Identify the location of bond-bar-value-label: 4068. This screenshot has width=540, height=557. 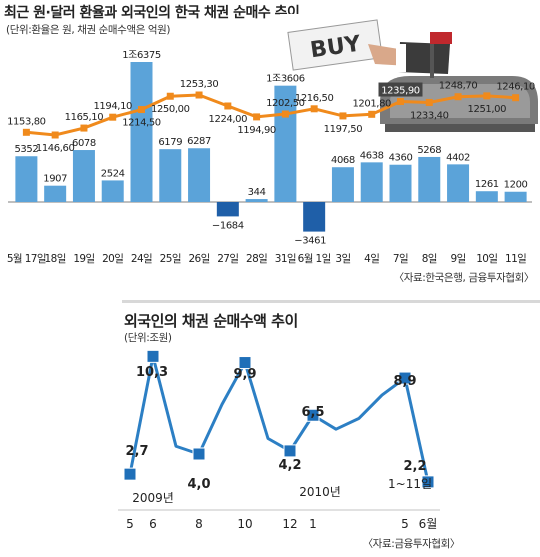
(343, 160).